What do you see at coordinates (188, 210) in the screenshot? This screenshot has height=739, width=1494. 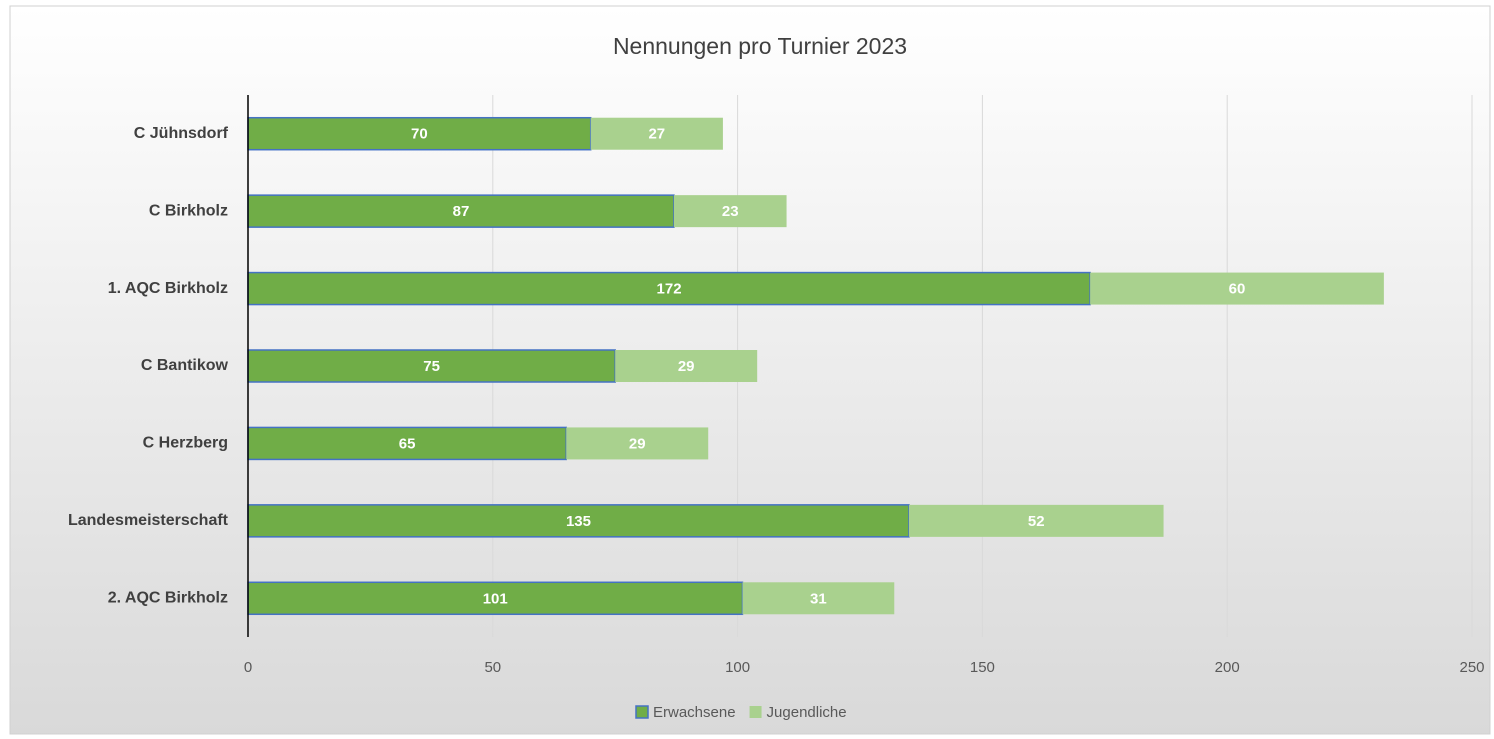 I see `y-tick-label: C Birkholz` at bounding box center [188, 210].